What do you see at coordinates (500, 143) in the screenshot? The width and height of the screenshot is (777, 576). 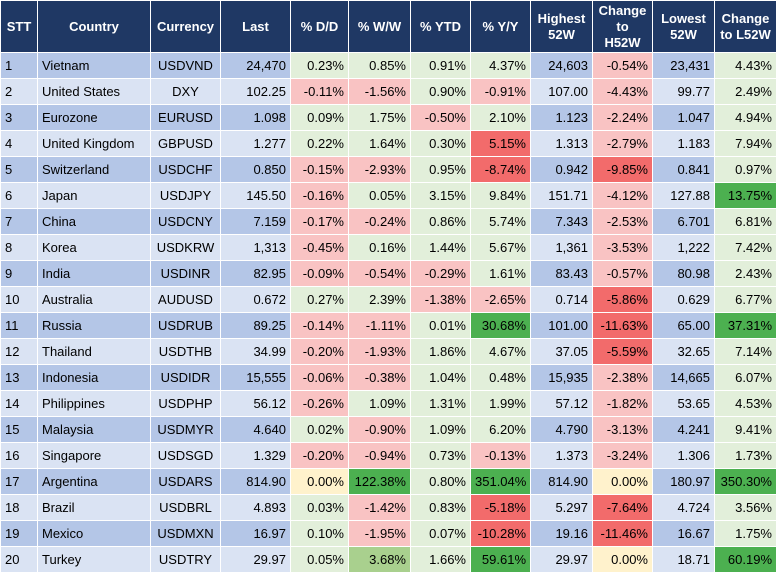 I see `table-cell: 5.15%` at bounding box center [500, 143].